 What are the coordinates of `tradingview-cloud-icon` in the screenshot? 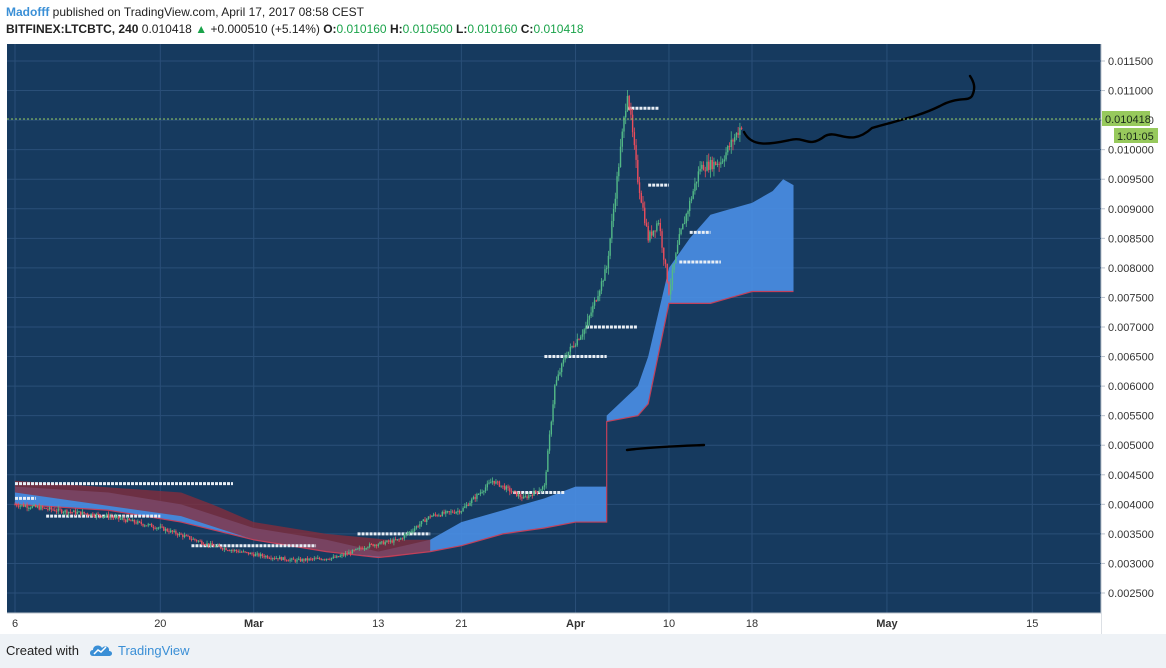 It's located at (101, 652).